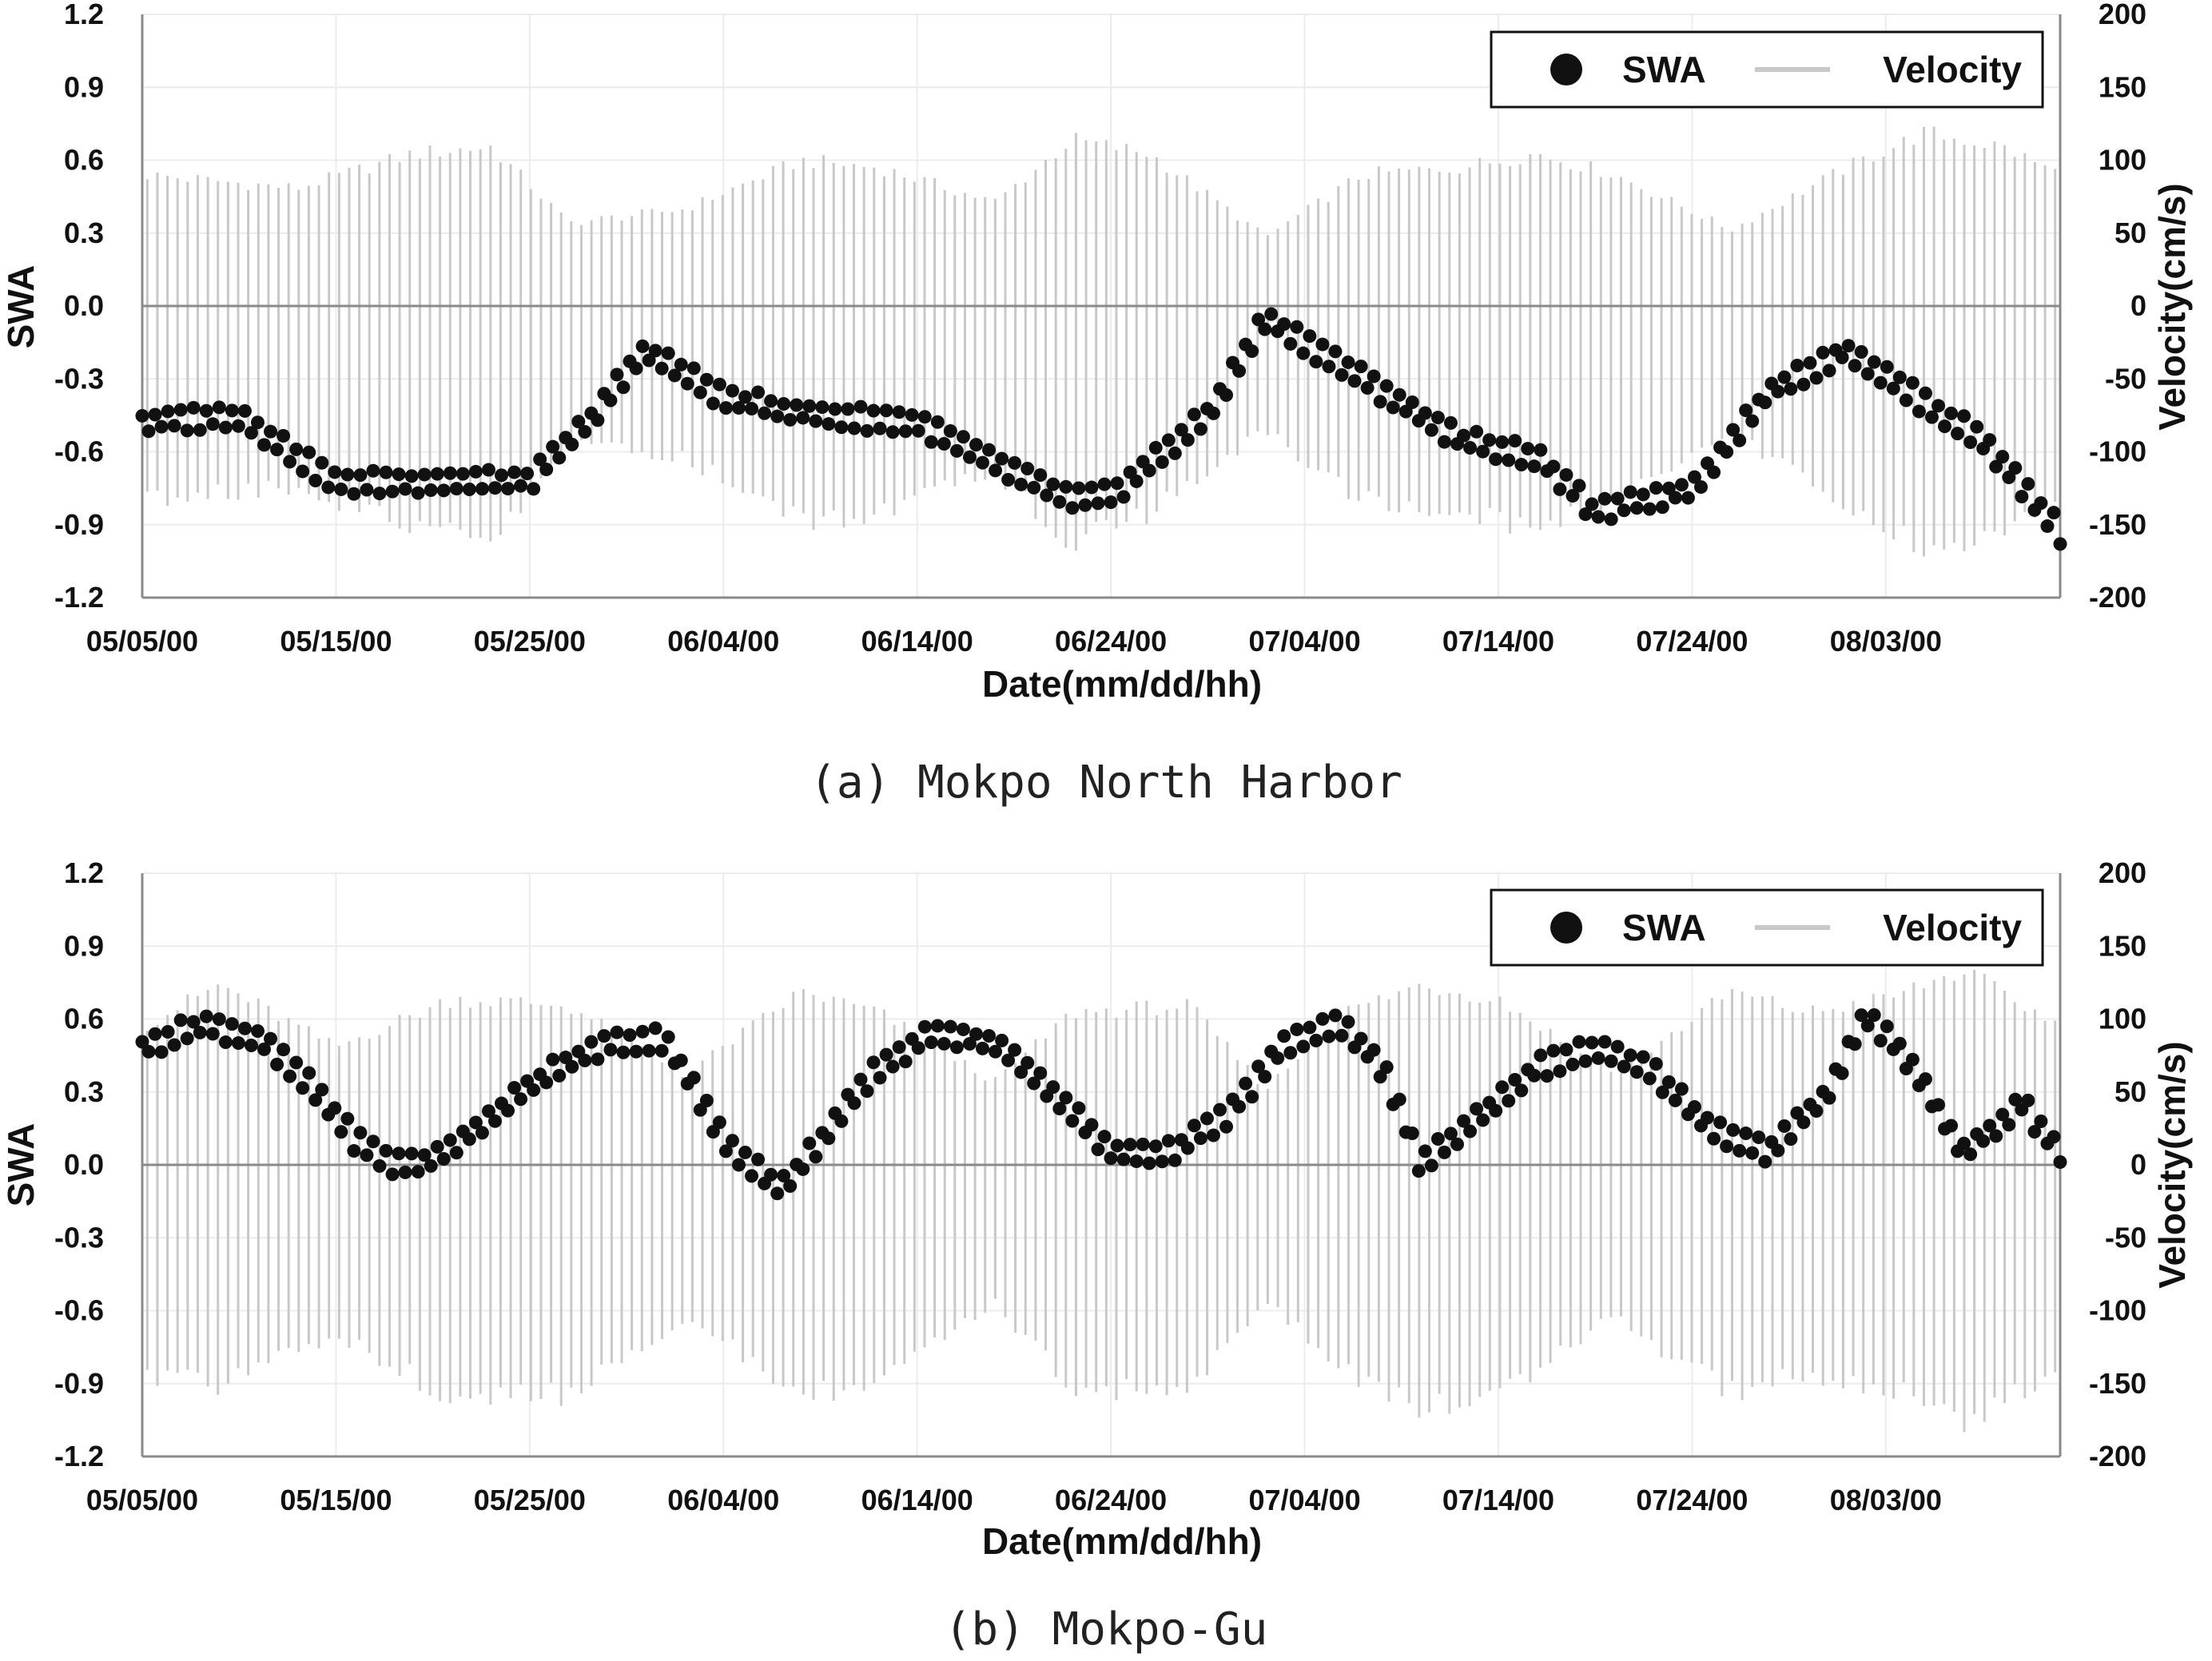  I want to click on x-tick-label: 06/04/00, so click(723, 1500).